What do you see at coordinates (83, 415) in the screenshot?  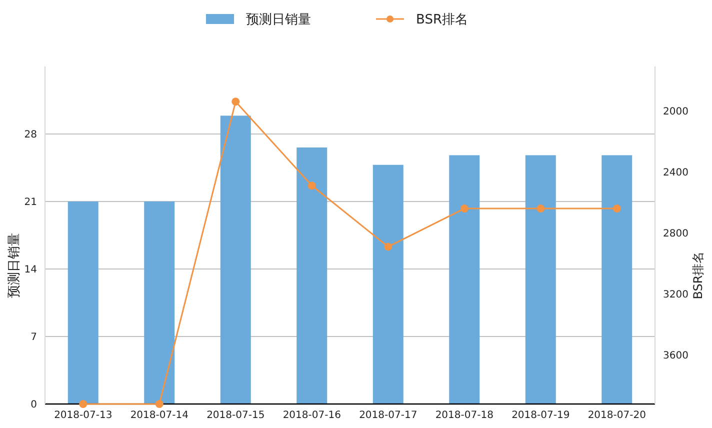 I see `x-tick-label: 2018-07-13` at bounding box center [83, 415].